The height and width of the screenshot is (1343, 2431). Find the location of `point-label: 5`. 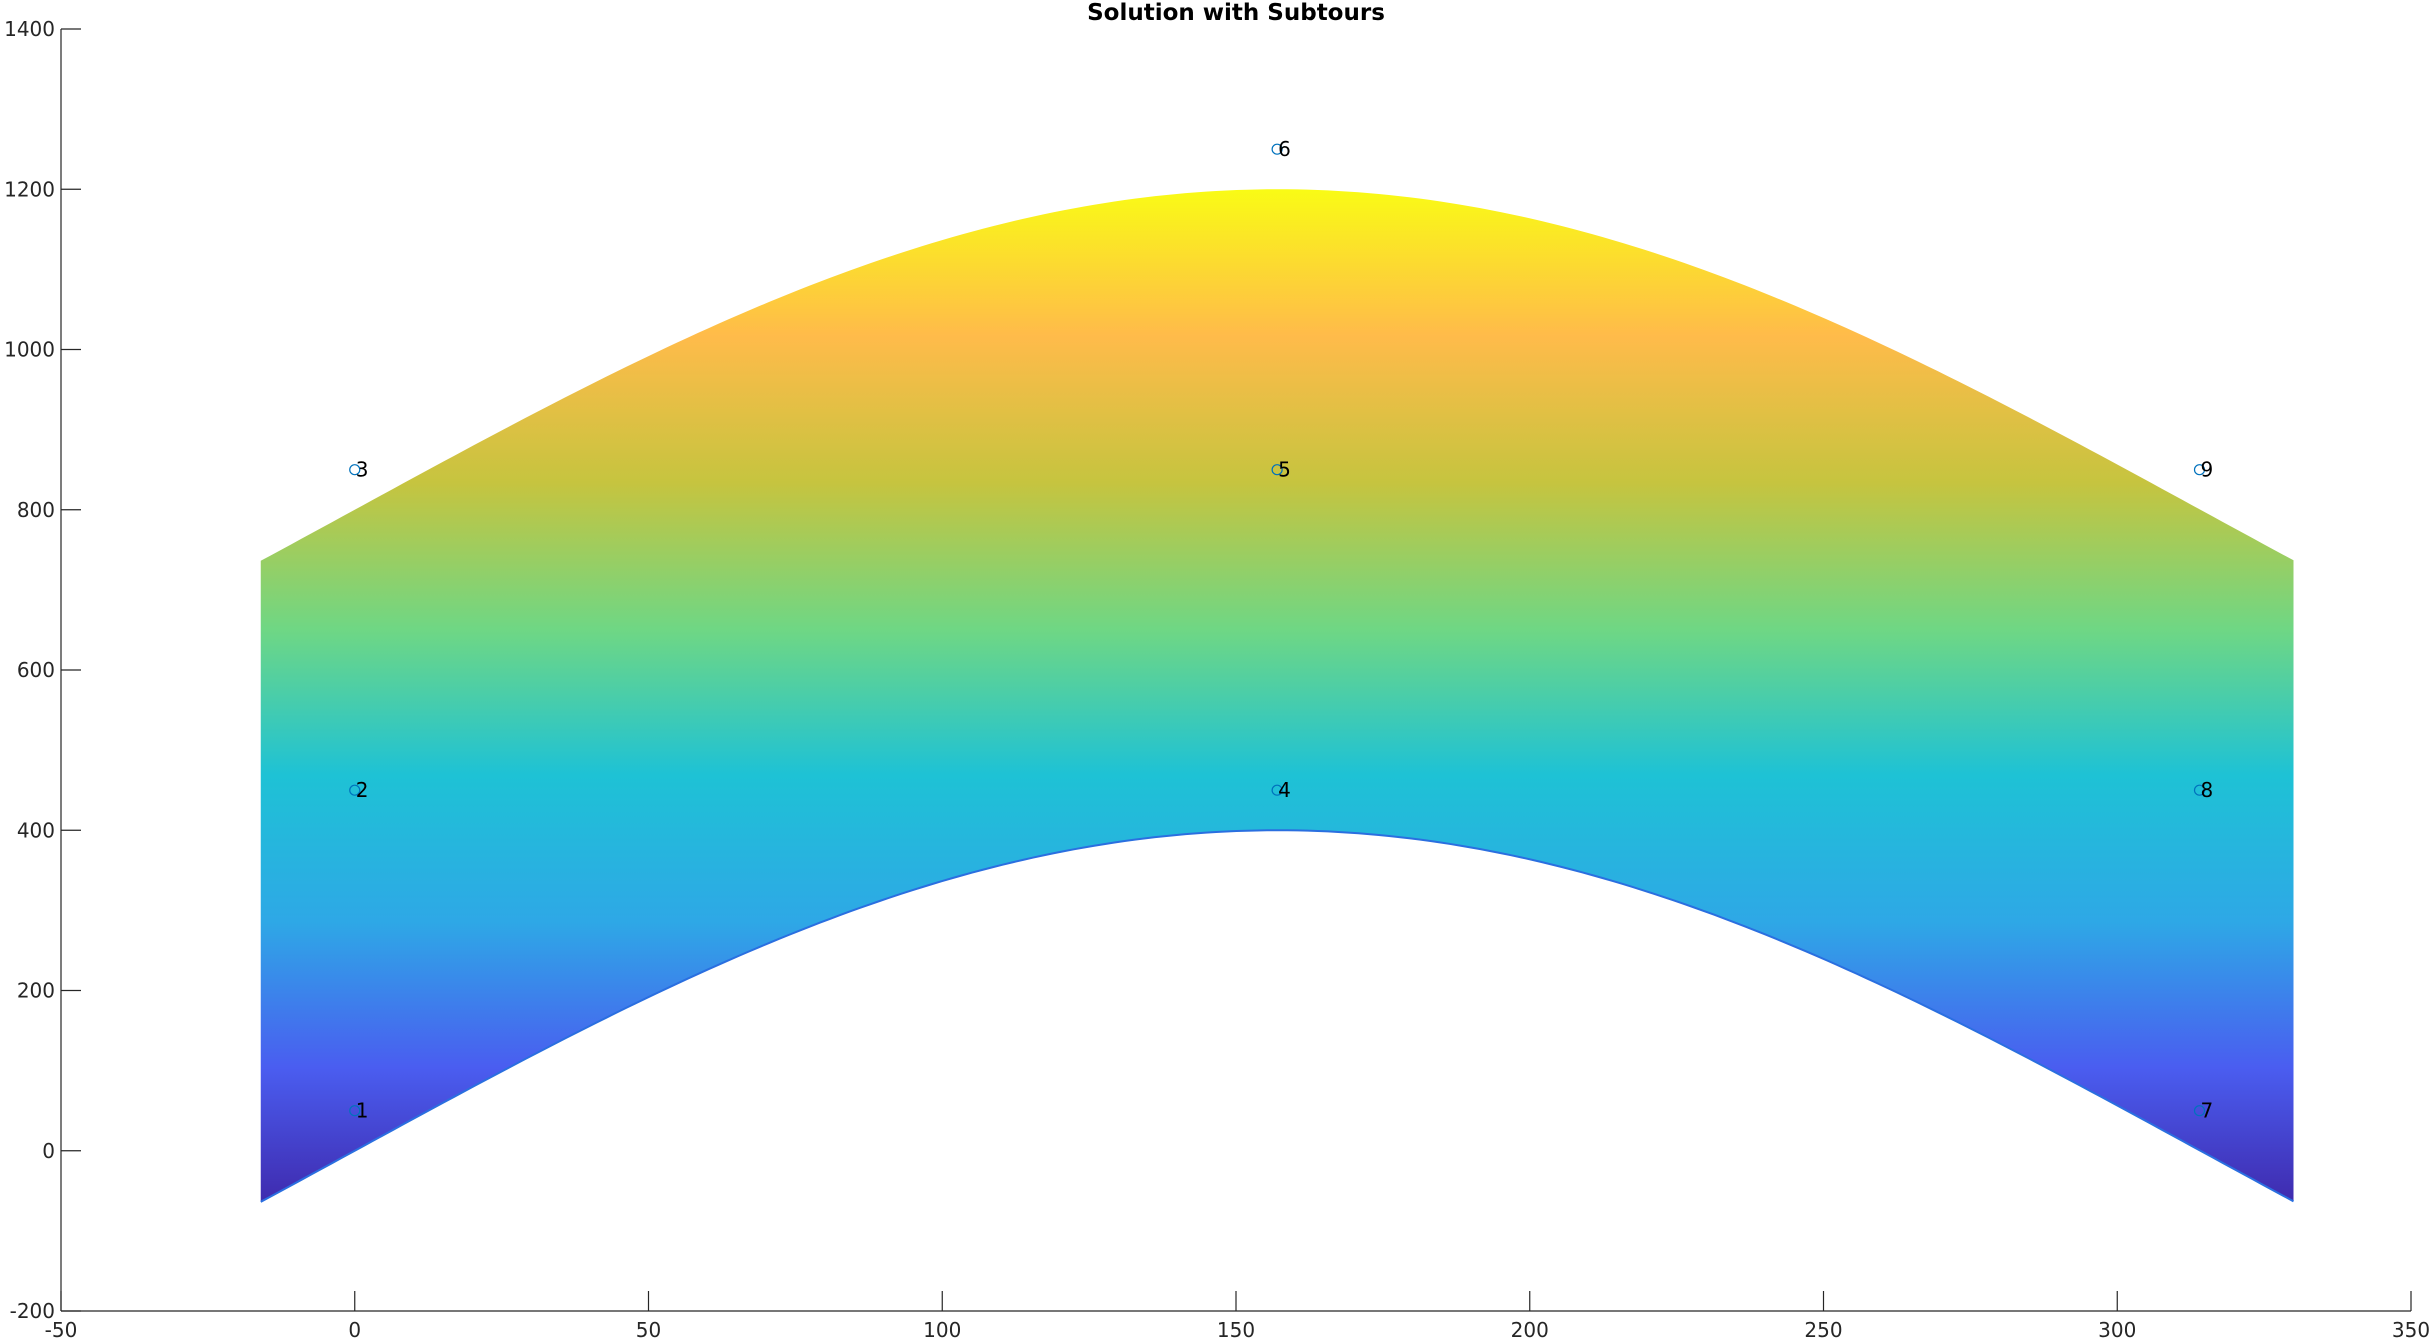

point-label: 5 is located at coordinates (1284, 470).